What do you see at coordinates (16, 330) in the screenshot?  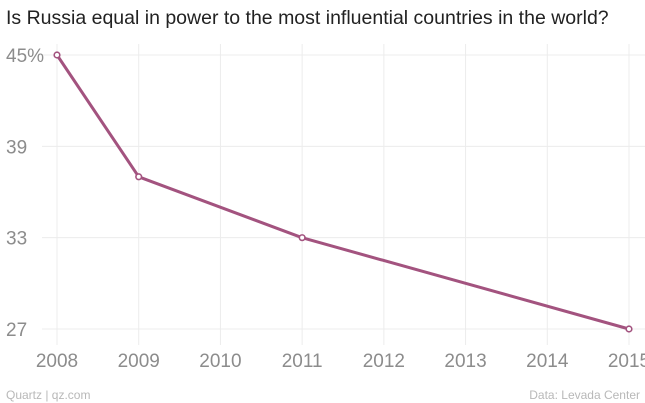 I see `y-tick-label-3: 27` at bounding box center [16, 330].